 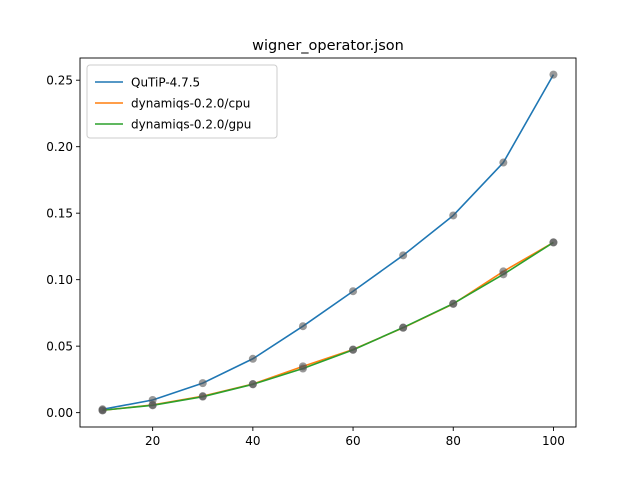 What do you see at coordinates (553, 441) in the screenshot?
I see `x-tick-label-4: 100` at bounding box center [553, 441].